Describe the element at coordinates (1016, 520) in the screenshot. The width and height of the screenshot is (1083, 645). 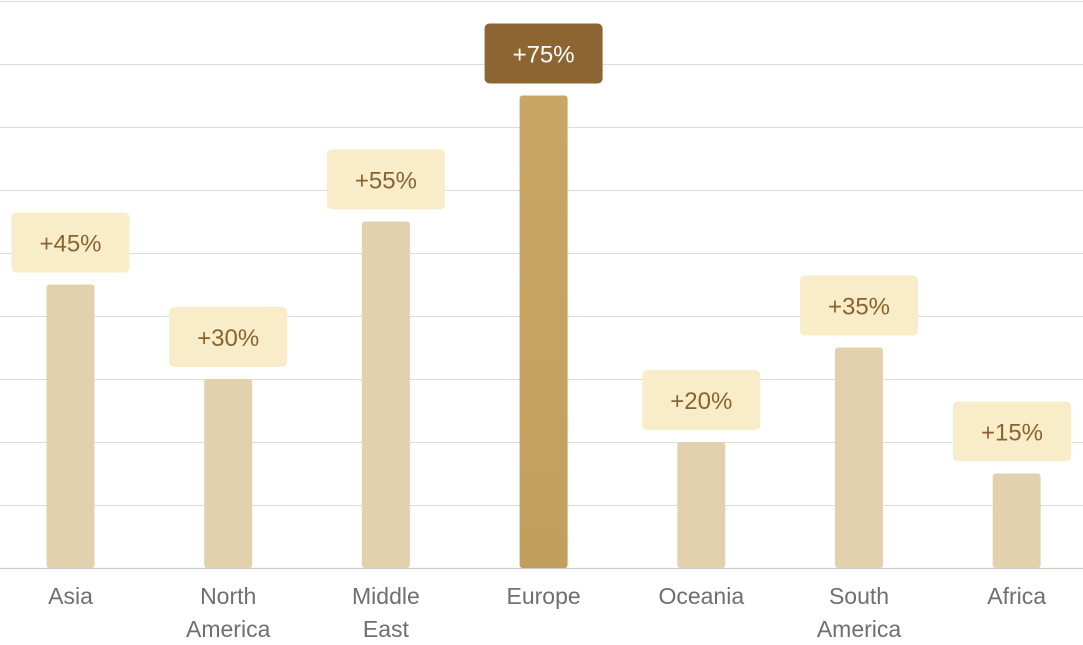
I see `bar-africa` at that location.